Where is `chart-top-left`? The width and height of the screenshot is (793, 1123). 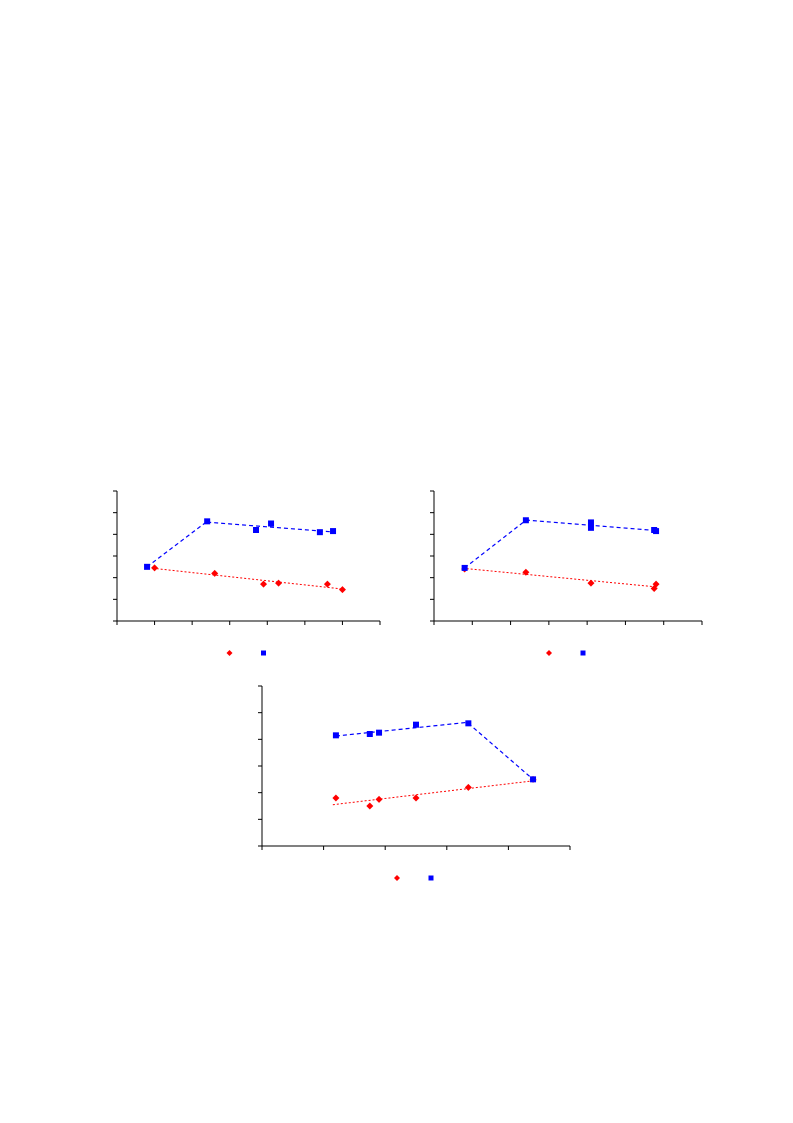
chart-top-left is located at coordinates (245, 580).